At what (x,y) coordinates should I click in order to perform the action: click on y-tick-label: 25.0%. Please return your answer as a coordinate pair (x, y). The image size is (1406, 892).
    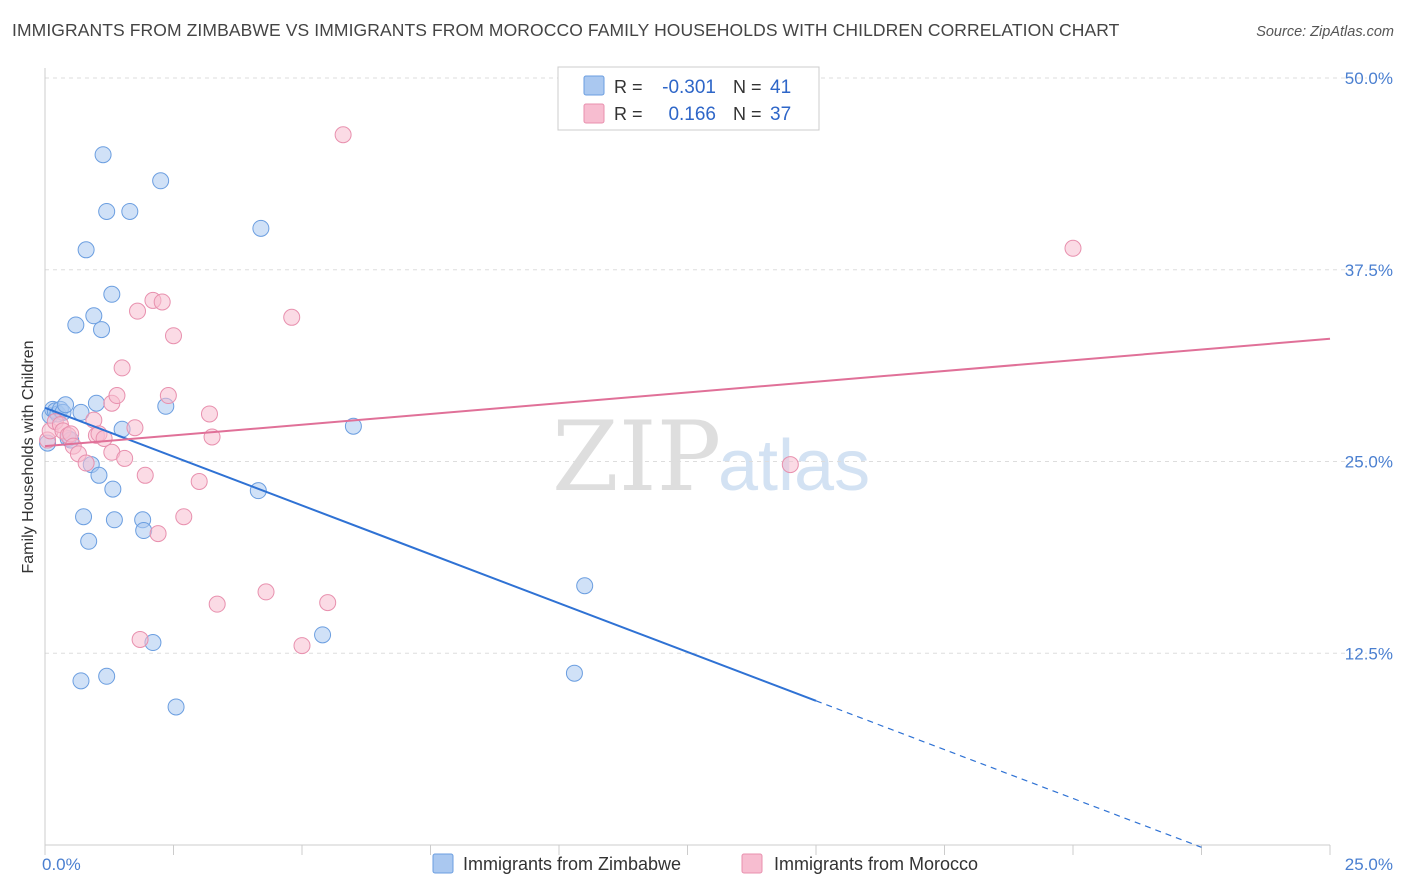
    Looking at the image, I should click on (1369, 462).